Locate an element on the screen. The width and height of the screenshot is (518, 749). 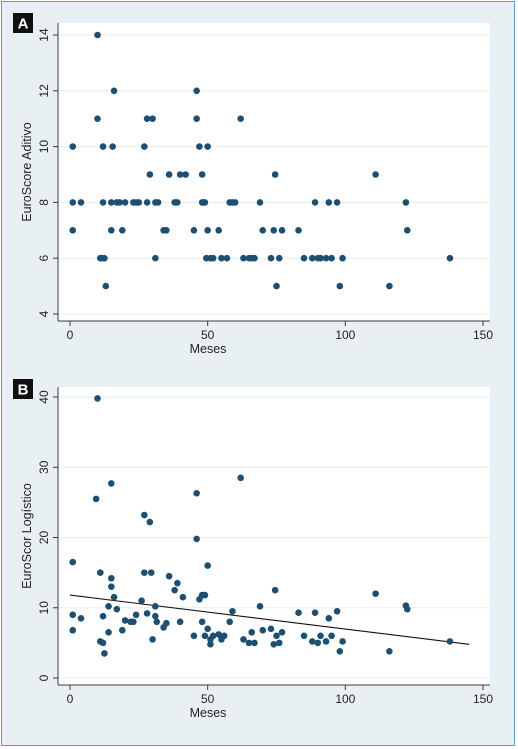
trend-line is located at coordinates (269, 619).